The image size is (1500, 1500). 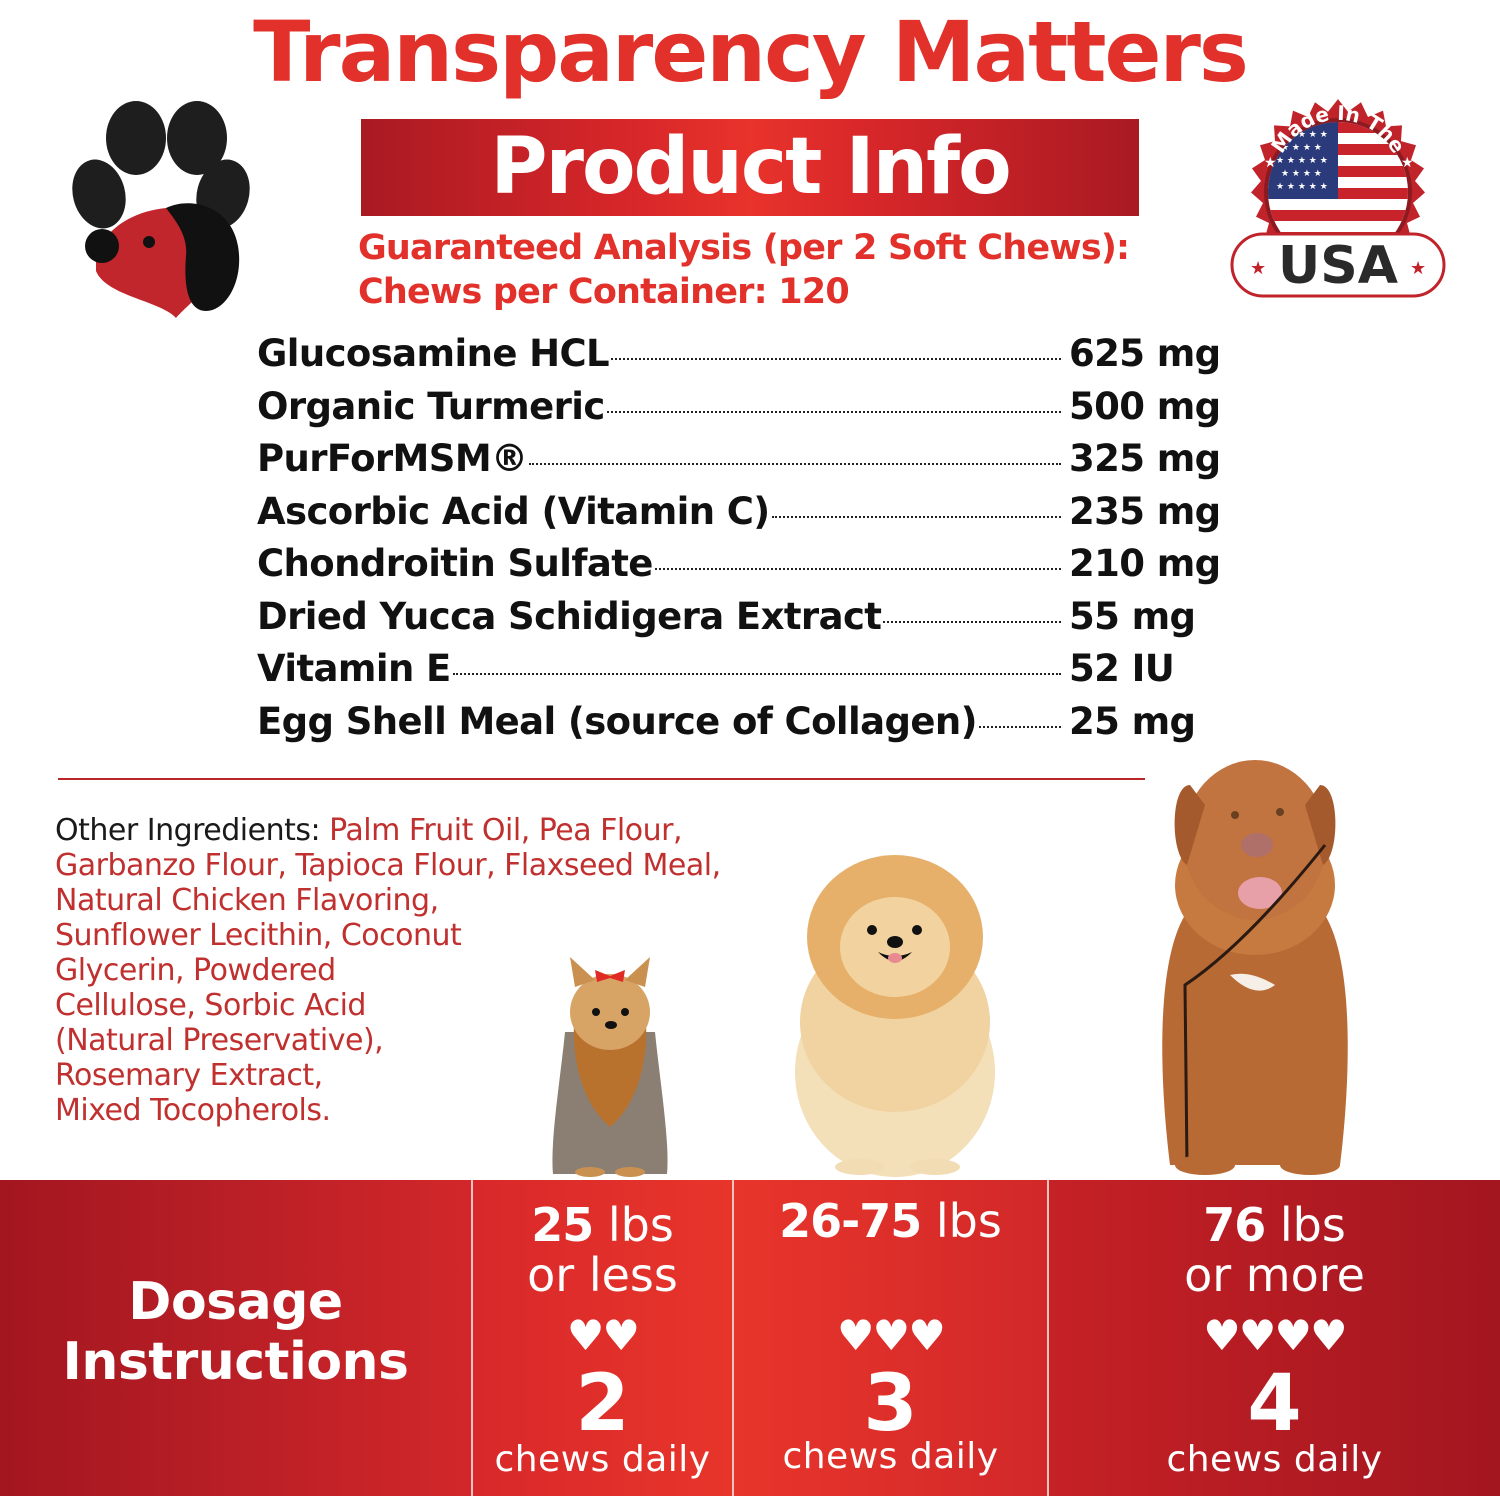 What do you see at coordinates (192, 830) in the screenshot?
I see `other-ingredients-label: Other Ingredients:` at bounding box center [192, 830].